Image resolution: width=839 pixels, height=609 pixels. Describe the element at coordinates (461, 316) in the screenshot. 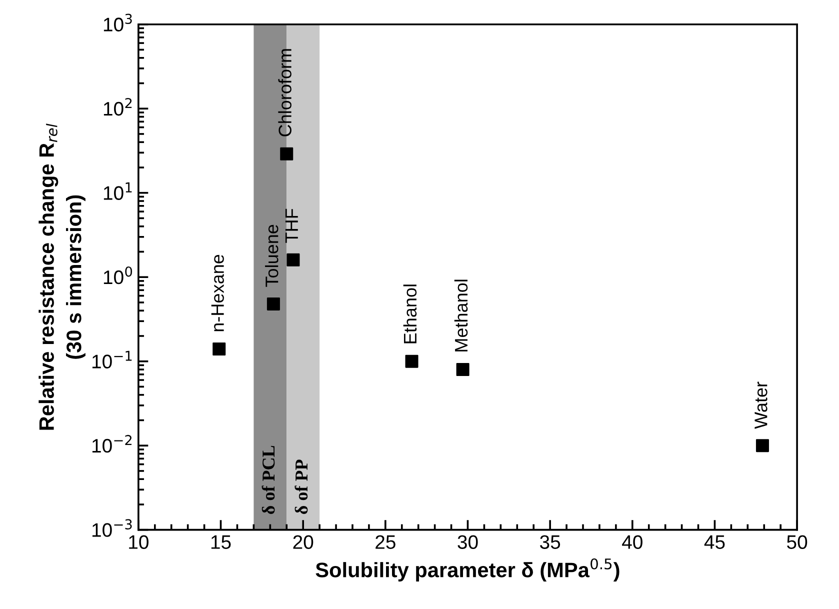

I see `annotation: Methanol` at that location.